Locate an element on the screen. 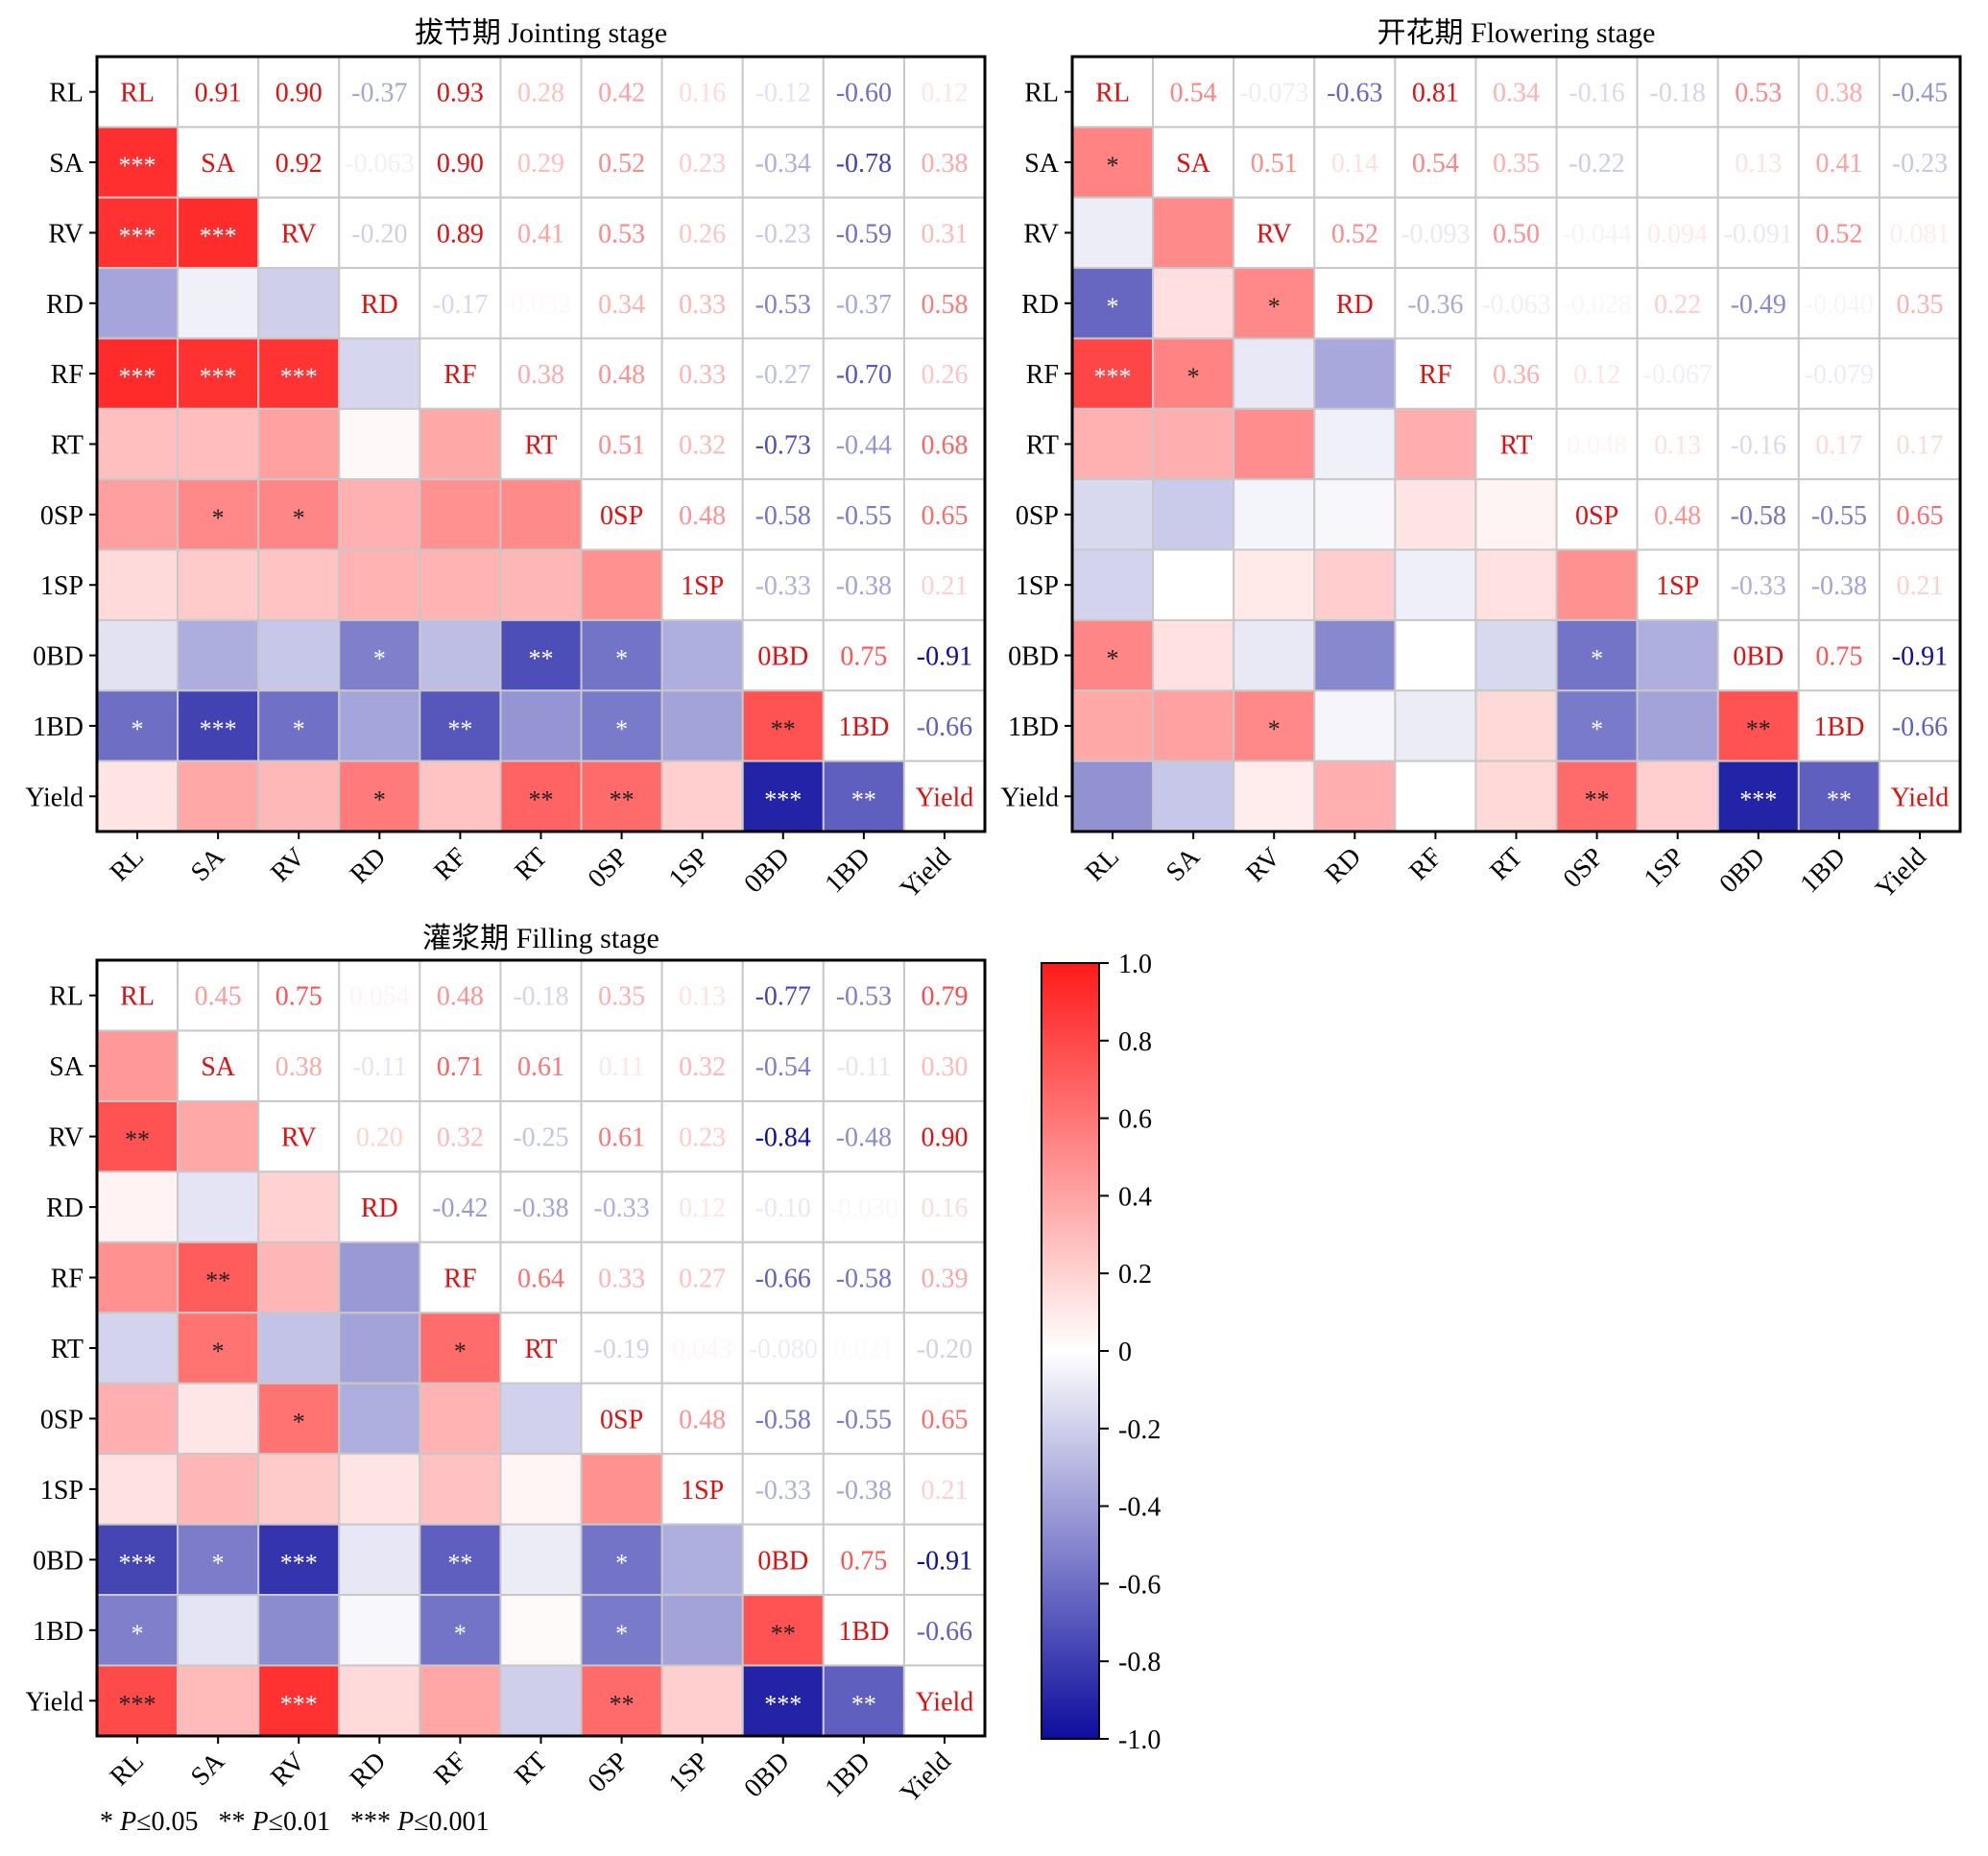 The width and height of the screenshot is (1988, 1856). panel-title: 开花期 Flowering stage is located at coordinates (1516, 33).